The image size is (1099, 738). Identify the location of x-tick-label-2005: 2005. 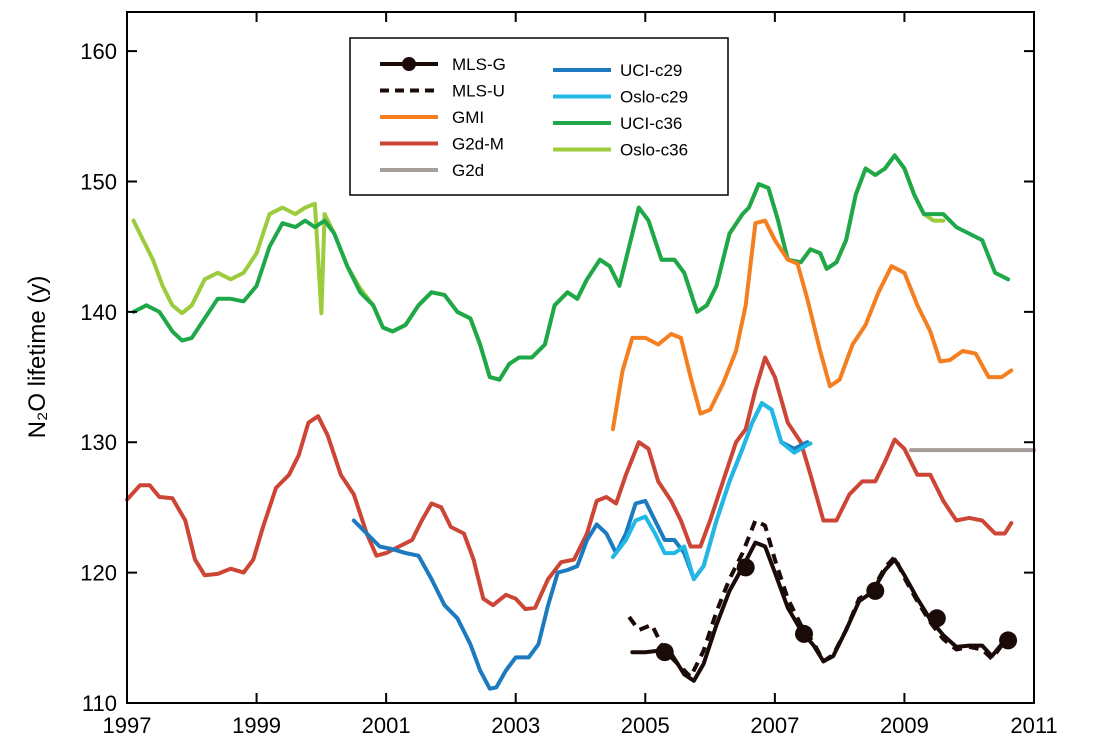
(645, 725).